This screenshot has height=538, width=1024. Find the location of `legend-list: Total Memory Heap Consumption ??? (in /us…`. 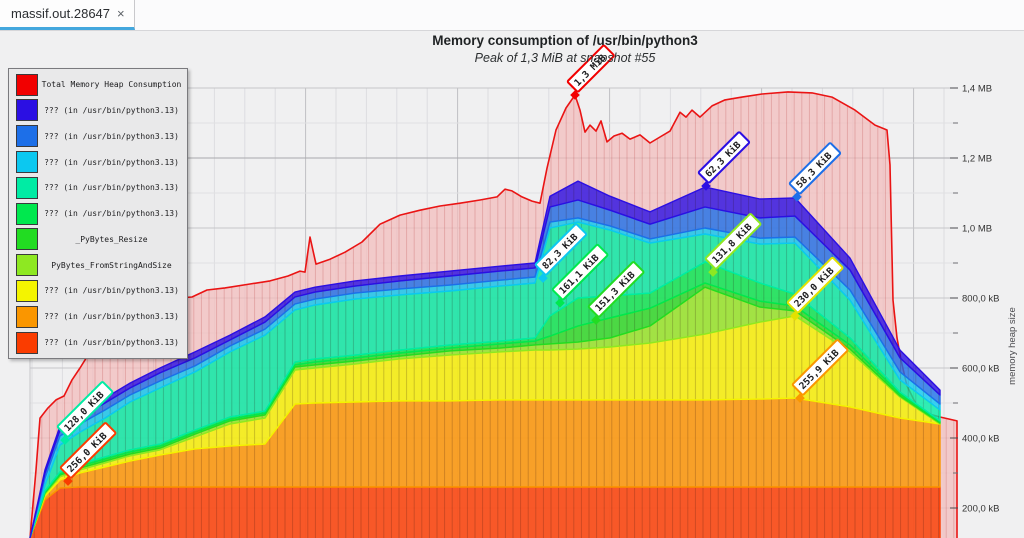

legend-list: Total Memory Heap Consumption ??? (in /us… is located at coordinates (98, 214).